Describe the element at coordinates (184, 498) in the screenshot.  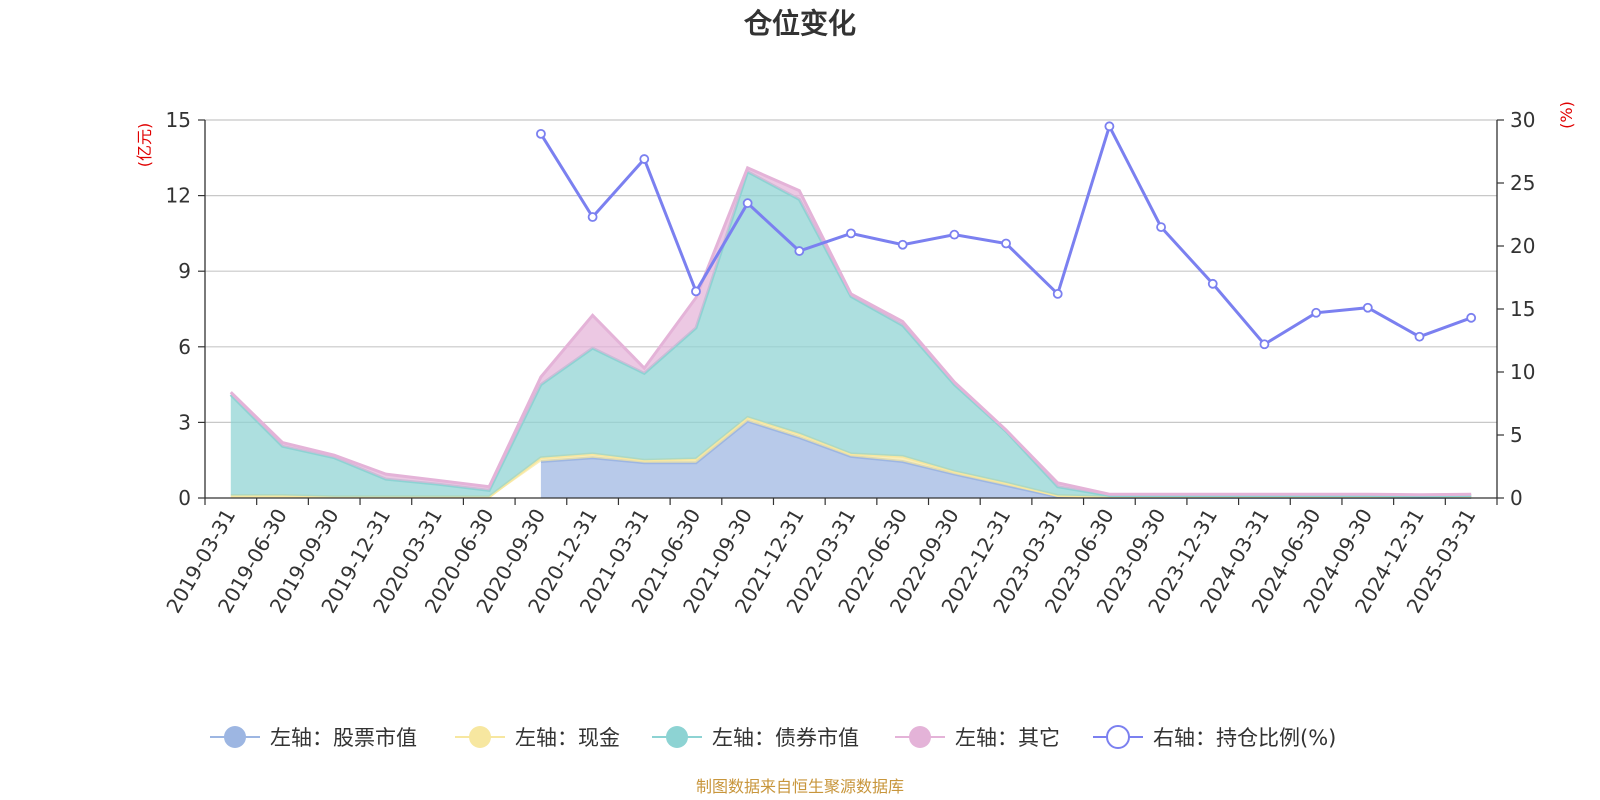
I see `left-axis-tick-label: 0` at that location.